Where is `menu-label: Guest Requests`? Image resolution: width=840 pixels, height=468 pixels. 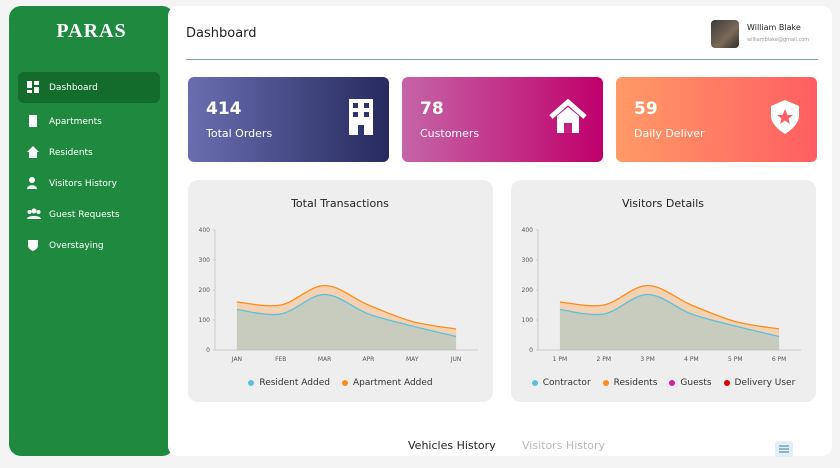
menu-label: Guest Requests is located at coordinates (84, 214).